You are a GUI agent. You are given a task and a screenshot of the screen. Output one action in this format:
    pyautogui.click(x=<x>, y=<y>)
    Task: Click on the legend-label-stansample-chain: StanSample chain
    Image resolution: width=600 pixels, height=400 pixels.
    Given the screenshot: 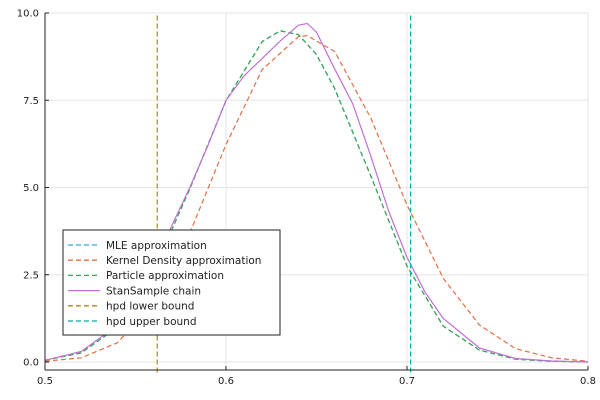 What is the action you would take?
    pyautogui.click(x=153, y=291)
    